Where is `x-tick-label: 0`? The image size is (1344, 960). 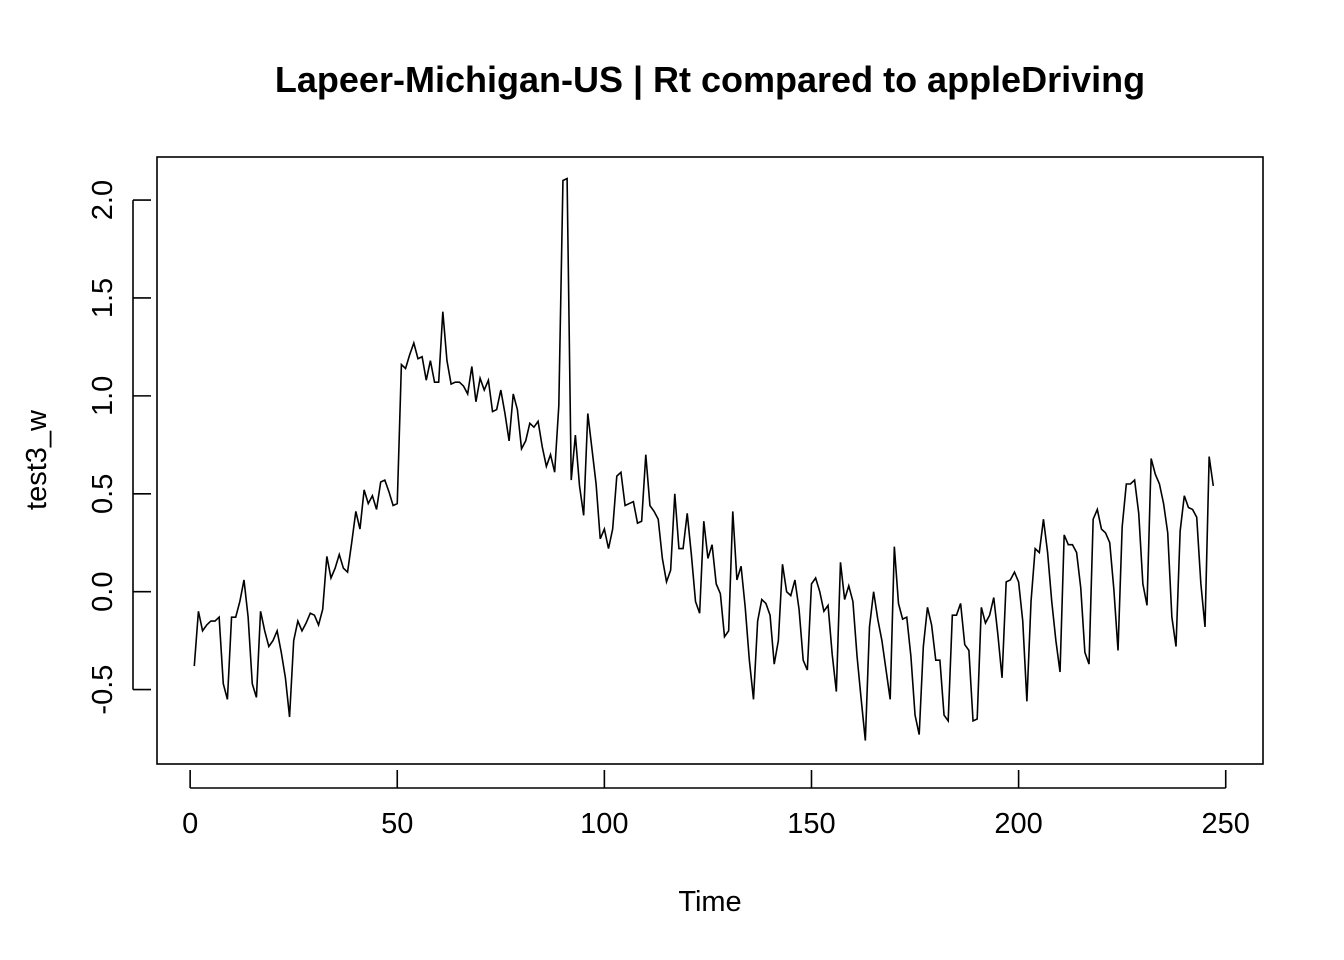
x-tick-label: 0 is located at coordinates (190, 824).